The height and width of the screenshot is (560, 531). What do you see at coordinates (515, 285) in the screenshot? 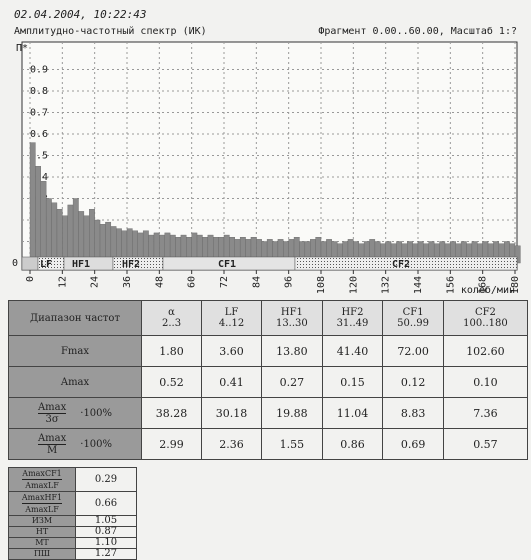
I see `x-tick-label: 180` at bounding box center [515, 285].